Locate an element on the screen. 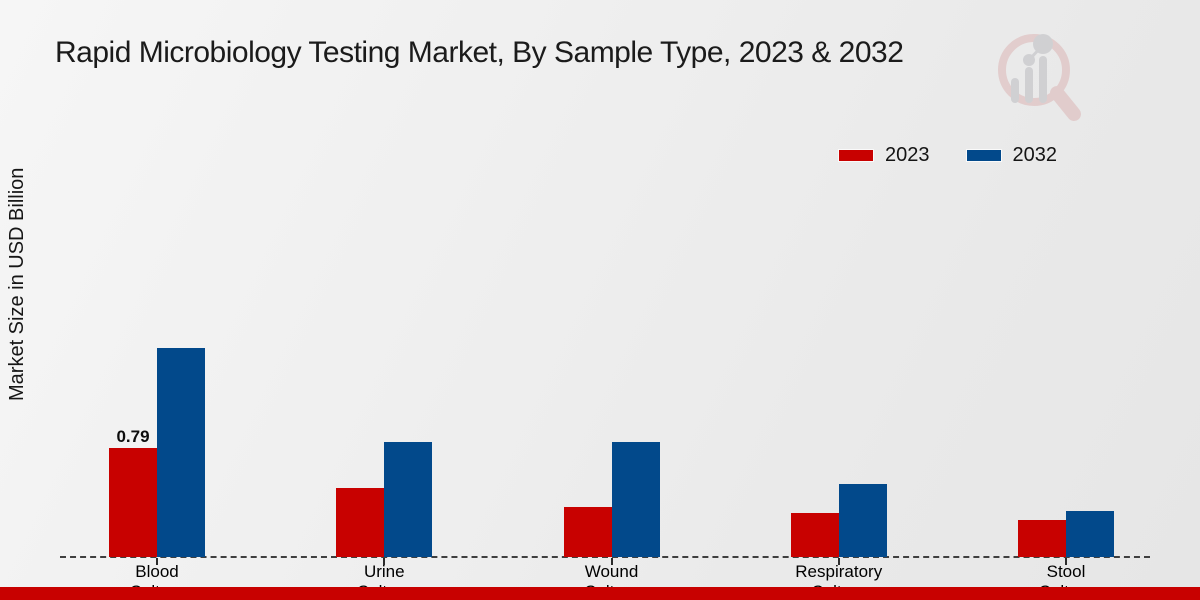 This screenshot has width=1200, height=600. x-tick-urine-culture is located at coordinates (384, 561).